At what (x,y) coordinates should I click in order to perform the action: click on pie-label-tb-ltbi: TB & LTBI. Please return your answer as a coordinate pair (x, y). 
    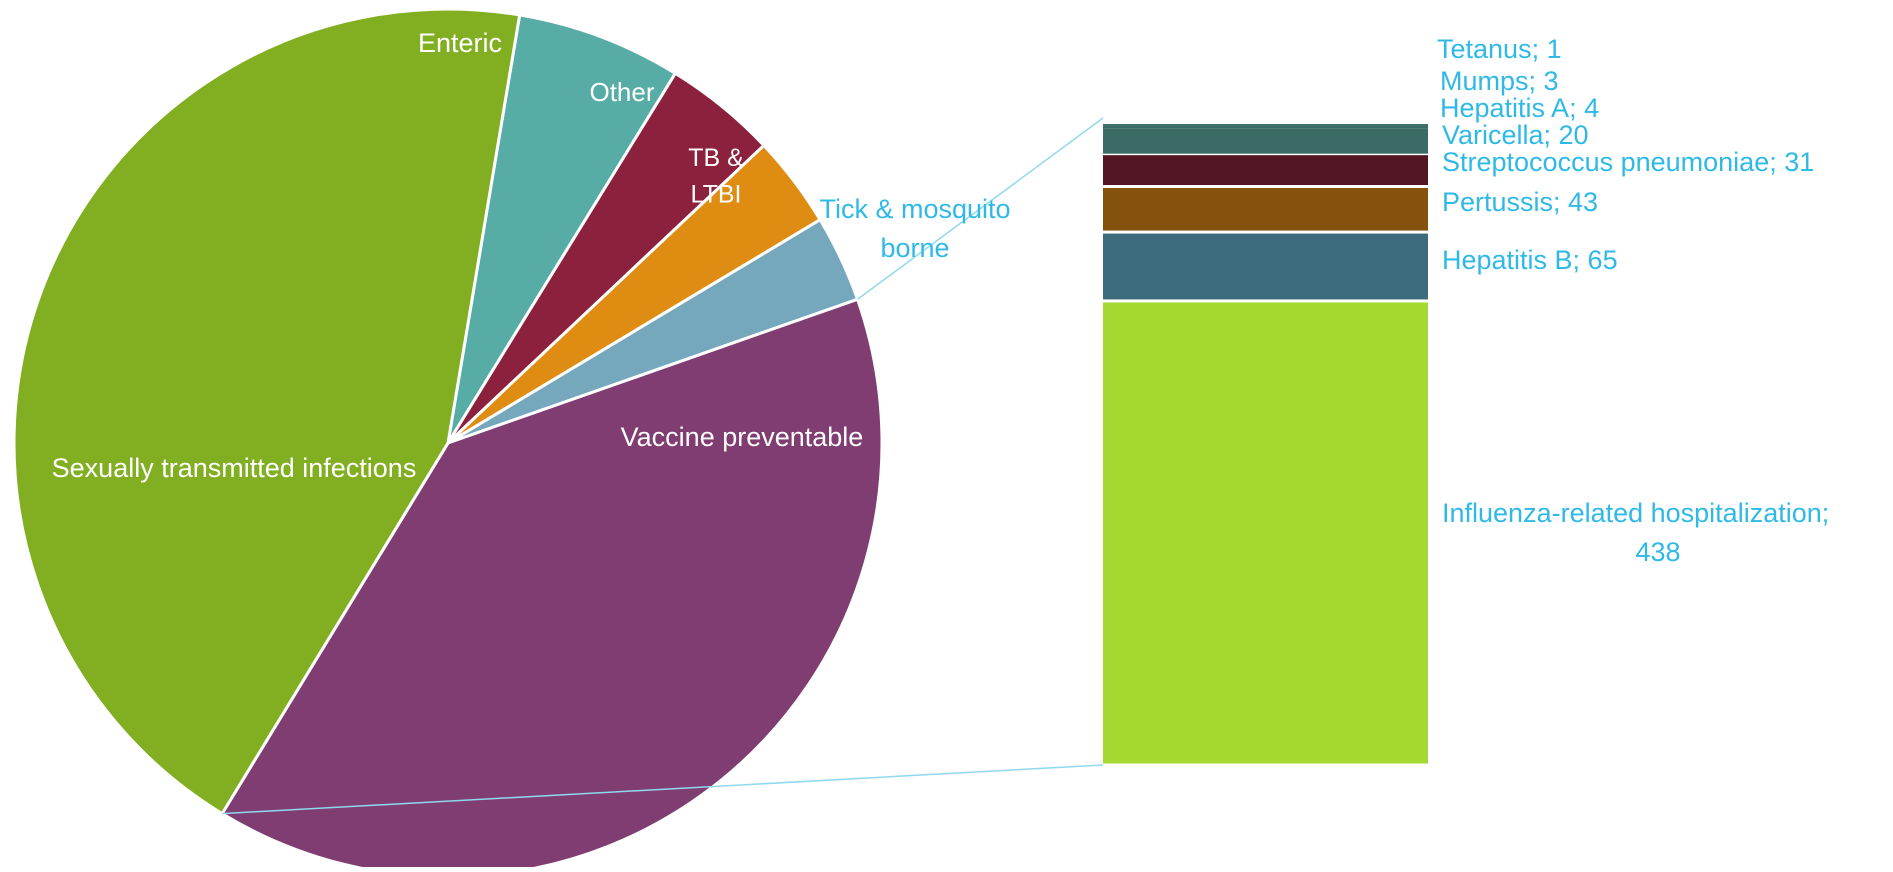
    Looking at the image, I should click on (716, 176).